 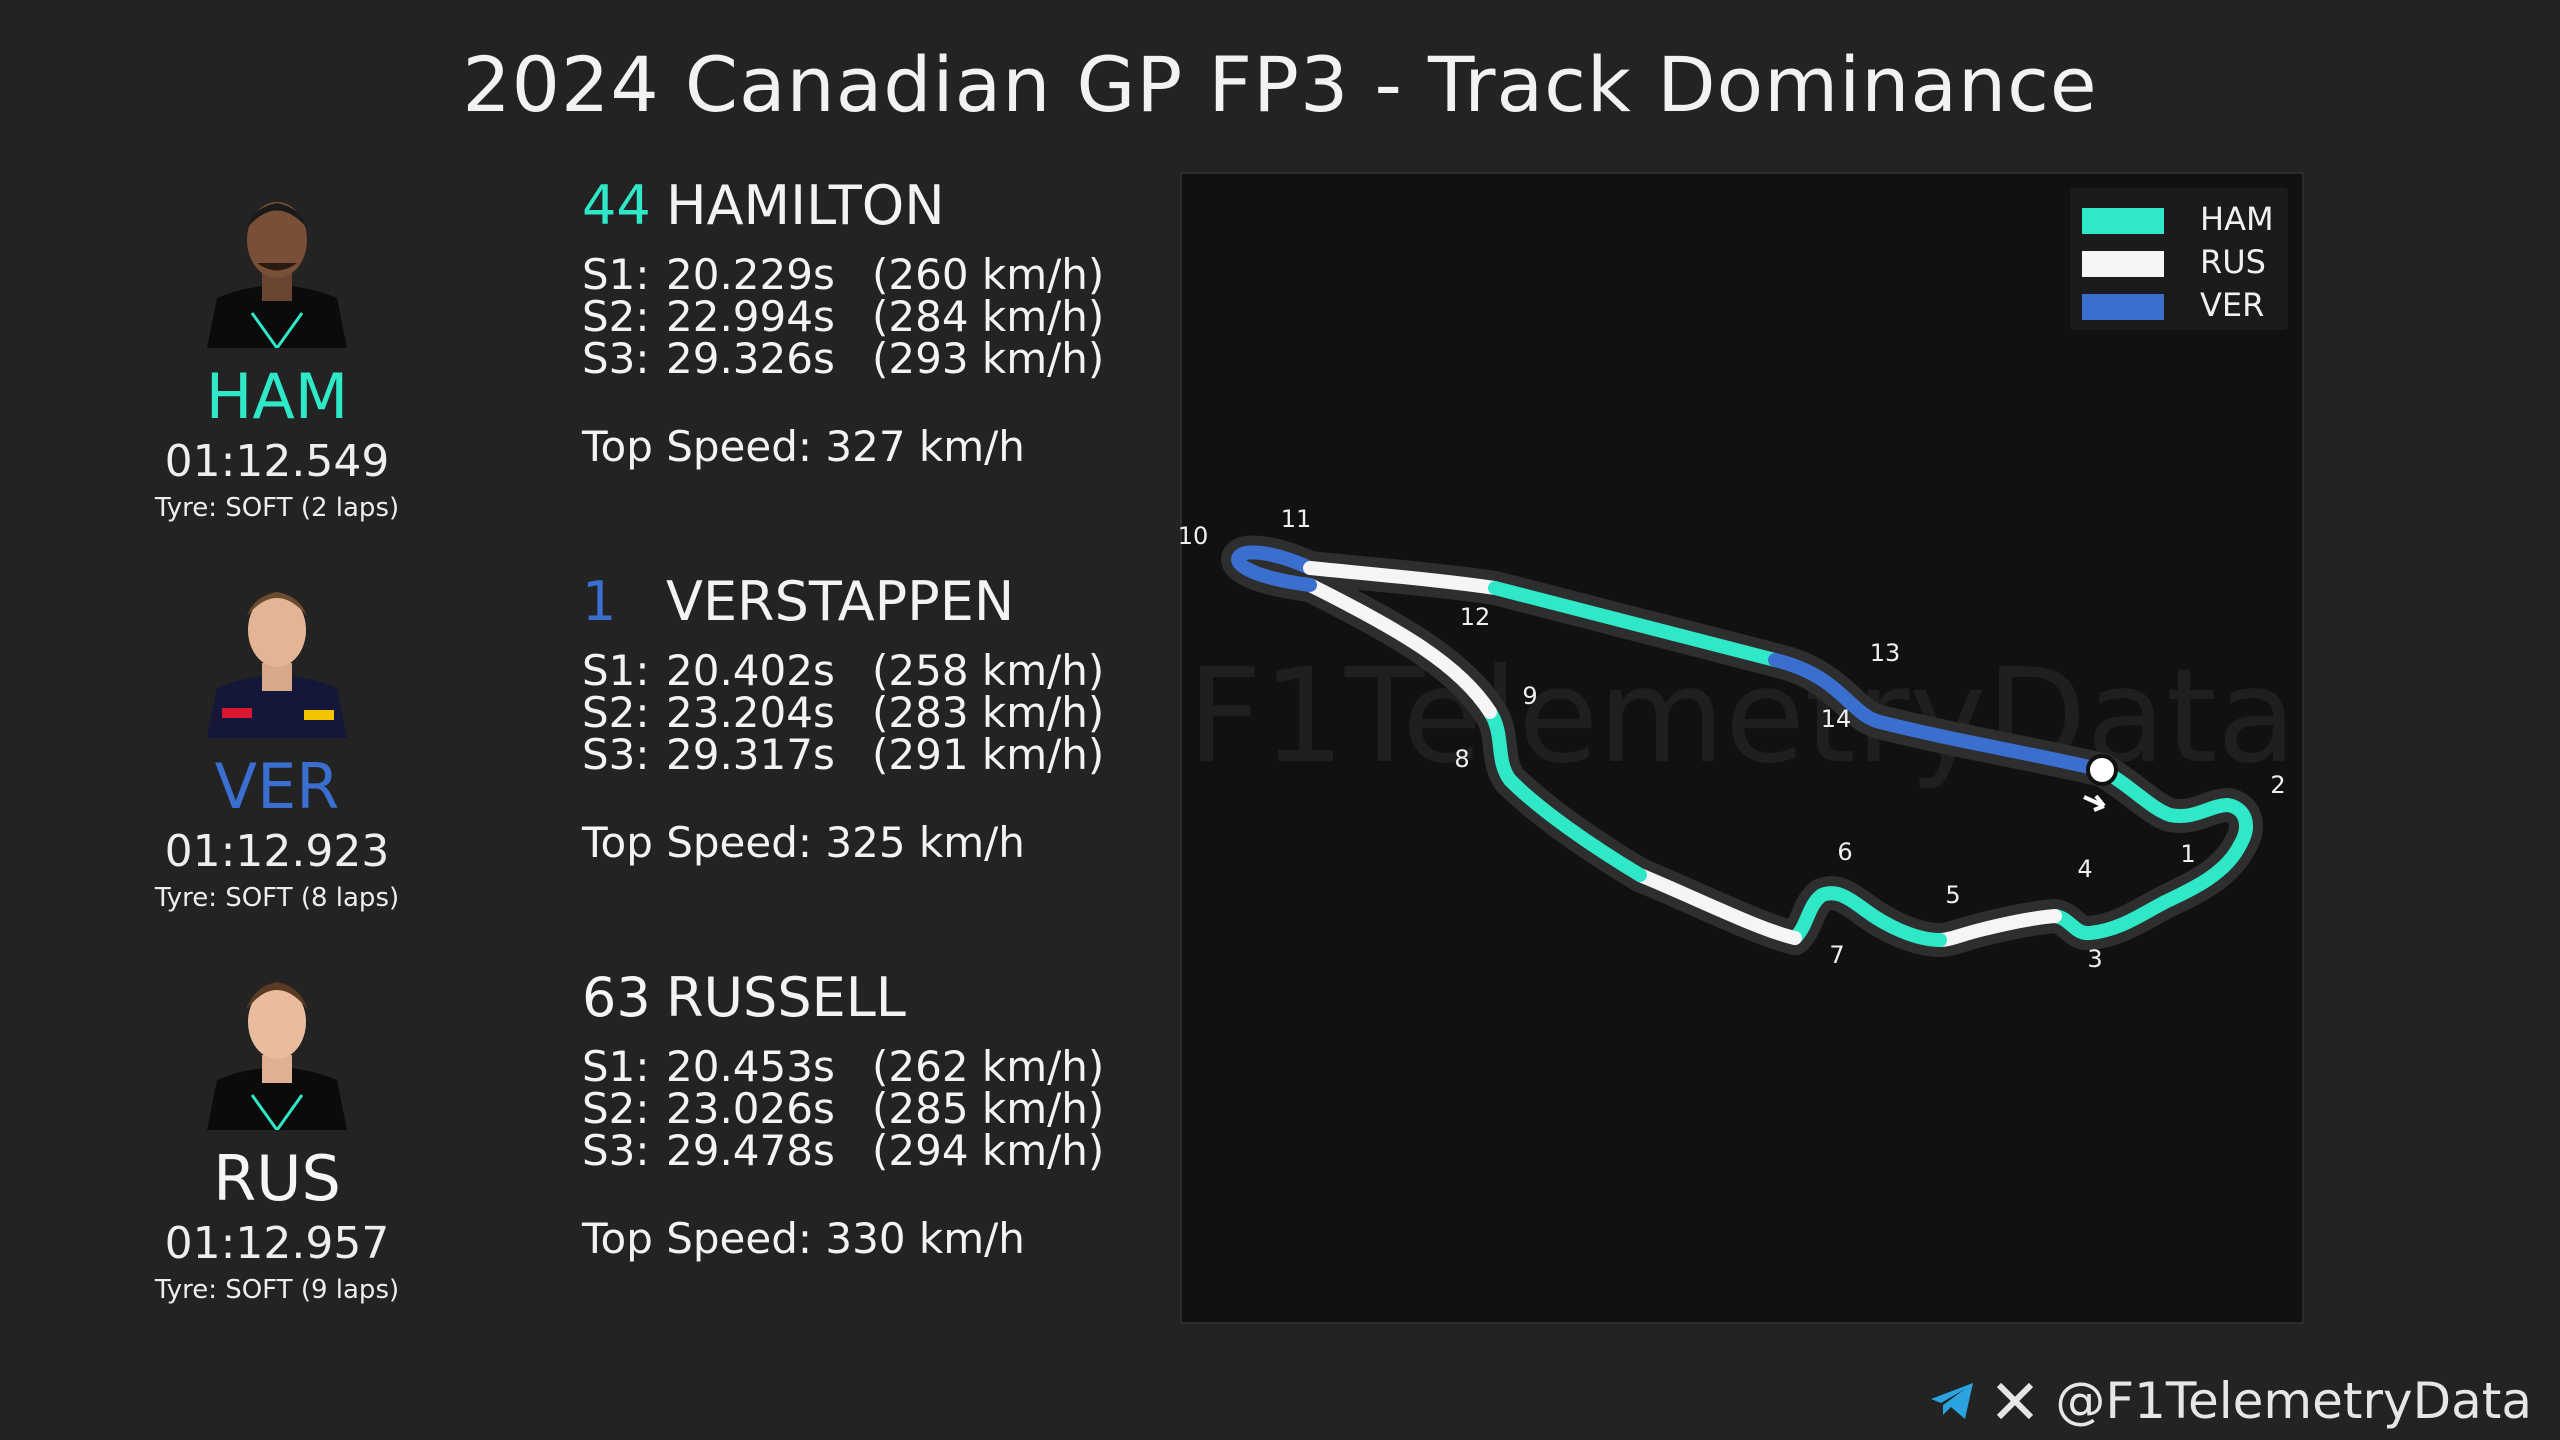 What do you see at coordinates (750, 274) in the screenshot?
I see `sector-time: 20.229s` at bounding box center [750, 274].